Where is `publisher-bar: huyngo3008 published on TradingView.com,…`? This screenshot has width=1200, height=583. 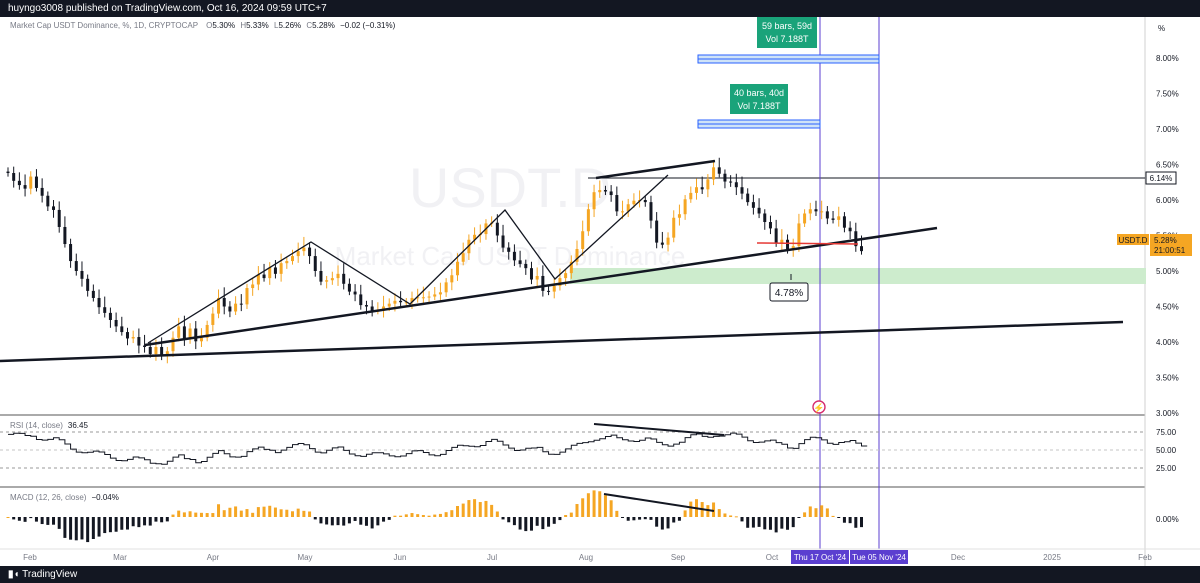 publisher-bar: huyngo3008 published on TradingView.com,… is located at coordinates (600, 8).